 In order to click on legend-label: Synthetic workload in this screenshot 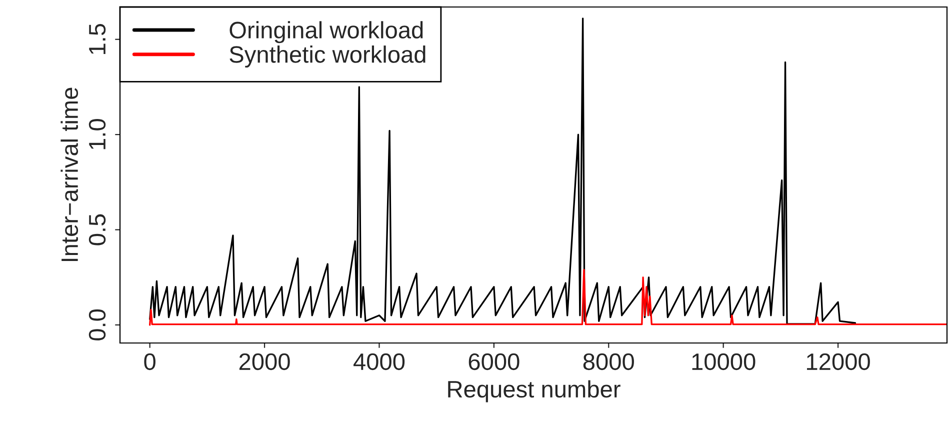, I will do `click(328, 57)`.